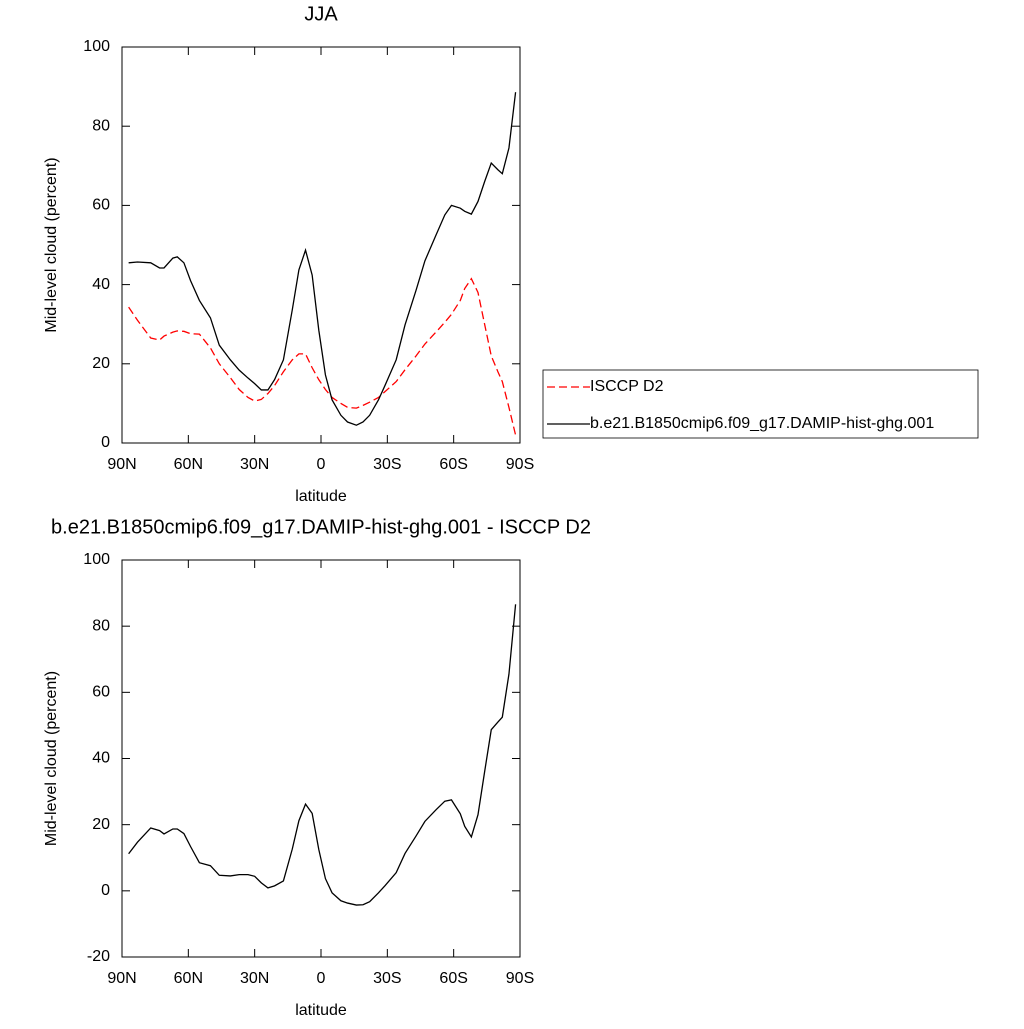  Describe the element at coordinates (321, 14) in the screenshot. I see `chart-title: JJA` at that location.